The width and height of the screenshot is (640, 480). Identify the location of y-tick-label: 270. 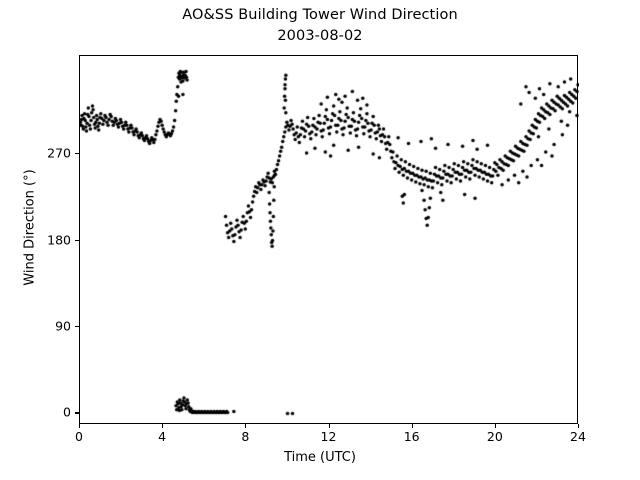
(59, 153).